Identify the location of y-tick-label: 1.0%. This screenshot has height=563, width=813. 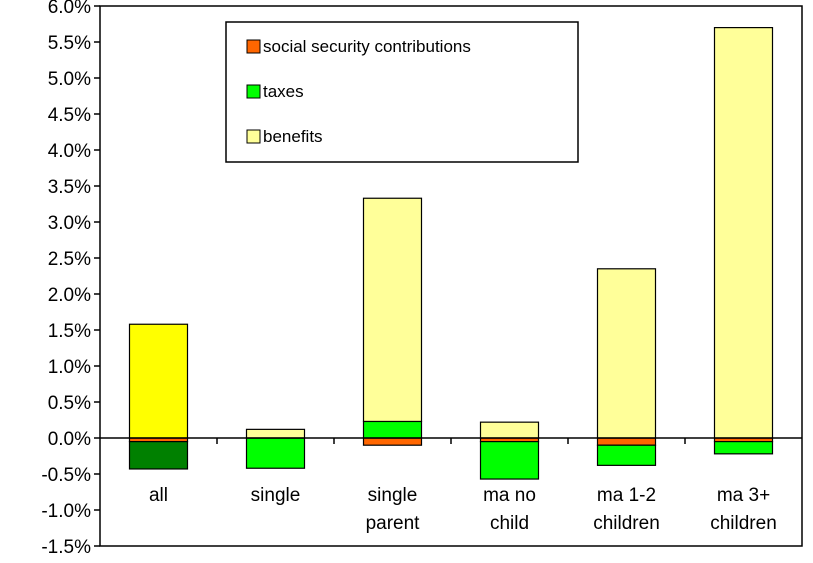
(69, 367).